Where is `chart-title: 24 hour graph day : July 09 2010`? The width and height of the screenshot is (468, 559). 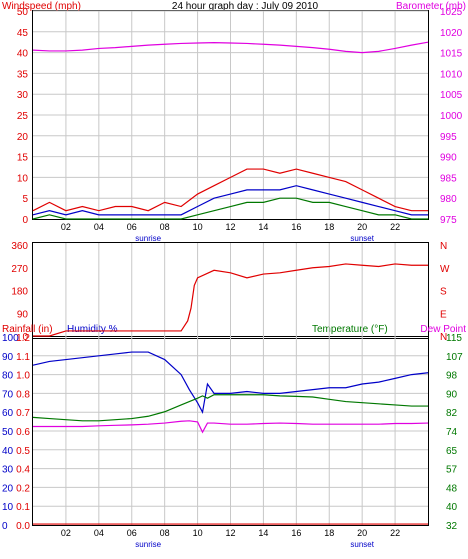
chart-title: 24 hour graph day : July 09 2010 is located at coordinates (245, 6).